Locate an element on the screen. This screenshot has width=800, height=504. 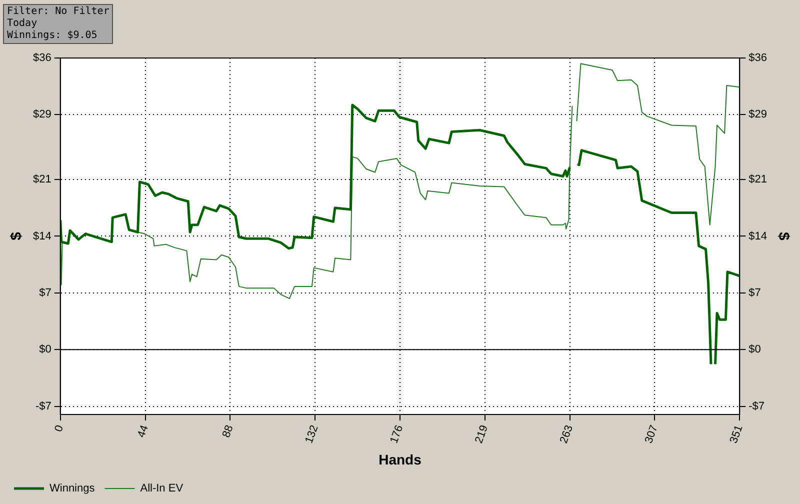
y2-tick-label: $7 is located at coordinates (754, 292).